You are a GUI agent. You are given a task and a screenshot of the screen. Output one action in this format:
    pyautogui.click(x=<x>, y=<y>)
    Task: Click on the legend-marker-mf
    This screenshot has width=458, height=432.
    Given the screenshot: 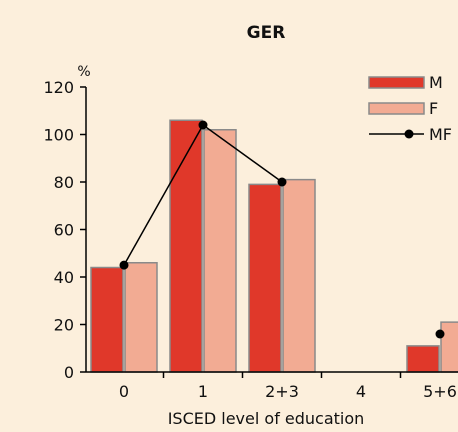 What is the action you would take?
    pyautogui.click(x=409, y=134)
    